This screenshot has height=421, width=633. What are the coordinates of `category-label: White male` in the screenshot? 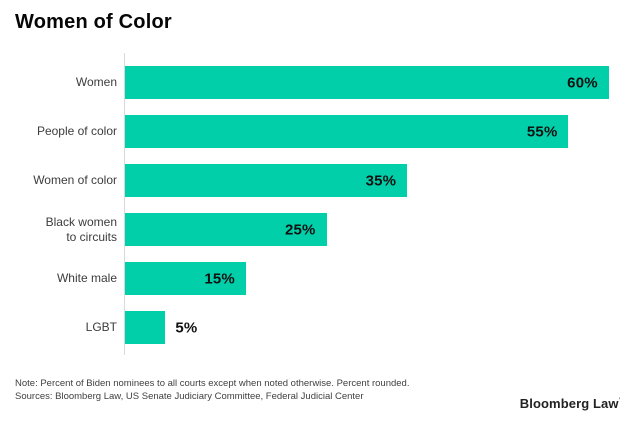 It's located at (86, 278).